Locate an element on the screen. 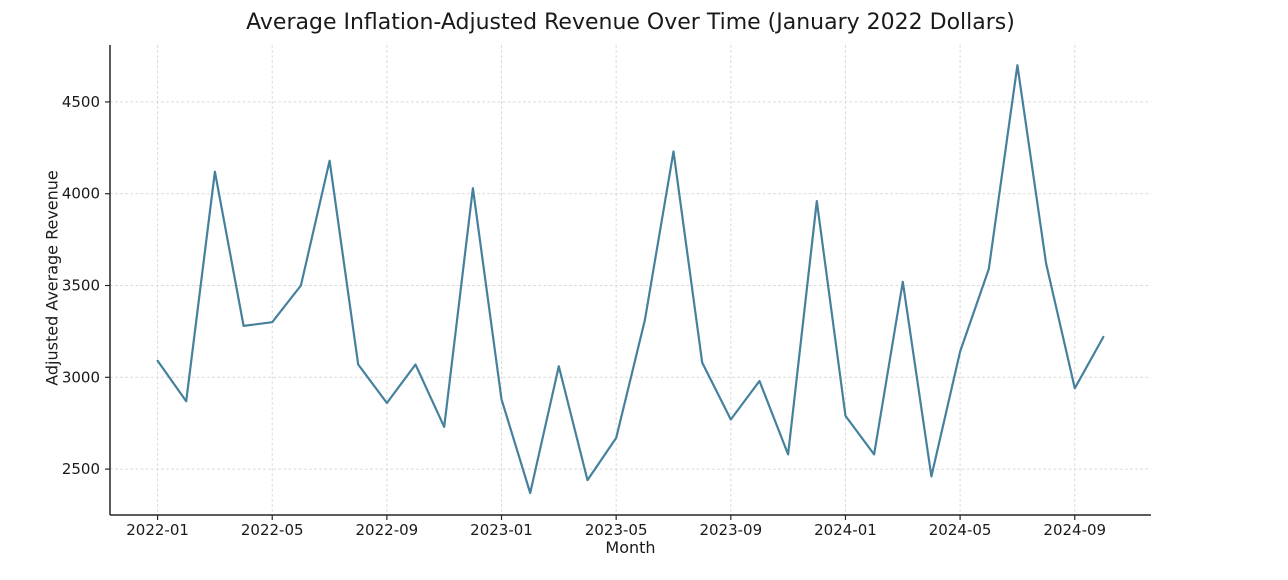  x-tick-label: 2022-09 is located at coordinates (387, 530).